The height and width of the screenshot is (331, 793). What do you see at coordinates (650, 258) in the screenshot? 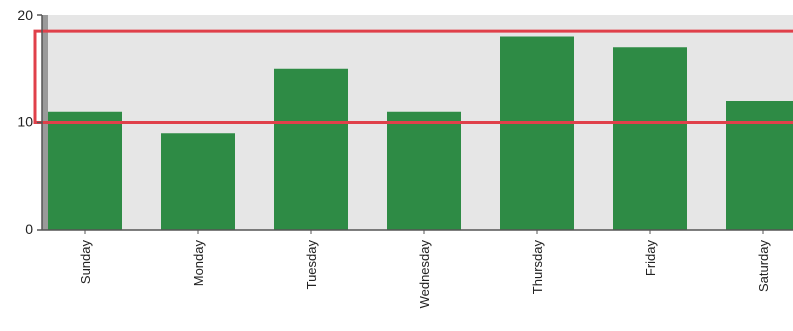
I see `x-tick-label-friday: Friday` at bounding box center [650, 258].